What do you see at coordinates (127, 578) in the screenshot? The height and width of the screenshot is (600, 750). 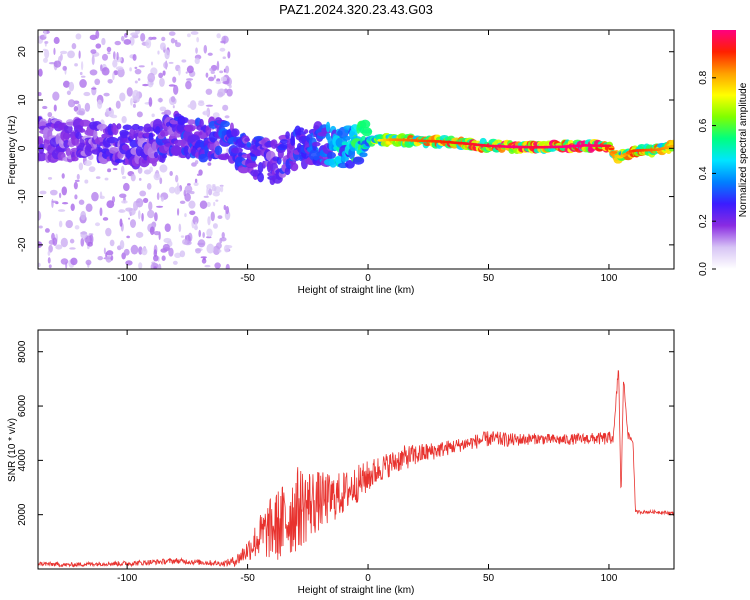 I see `snr-x-tick-label: -100` at bounding box center [127, 578].